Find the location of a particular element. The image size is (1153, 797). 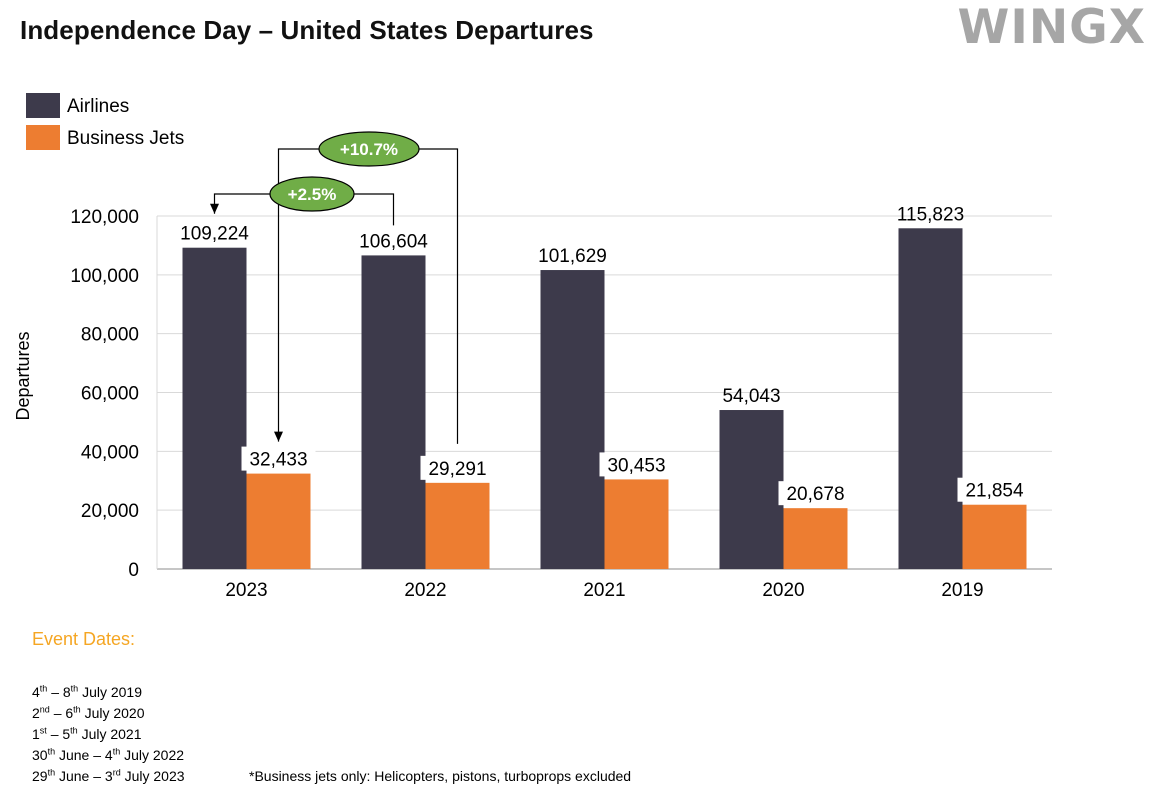

legend-label: Airlines is located at coordinates (98, 106).